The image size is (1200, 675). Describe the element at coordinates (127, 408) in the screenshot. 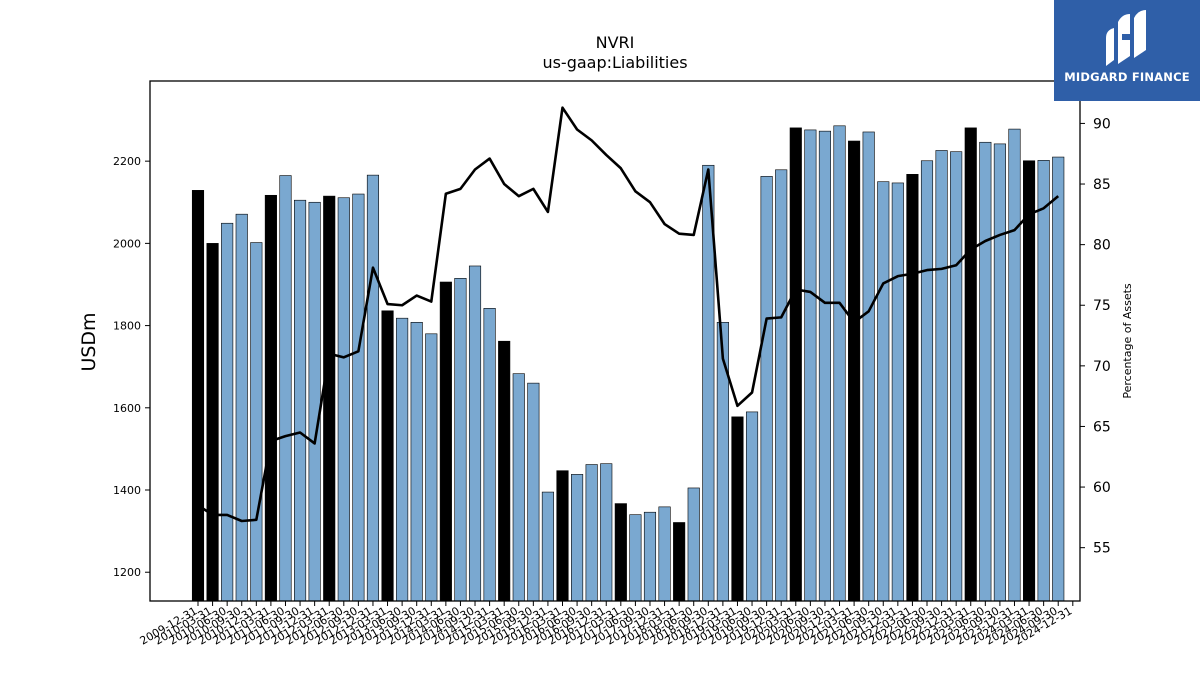

I see `y-tick-label: 1600` at that location.